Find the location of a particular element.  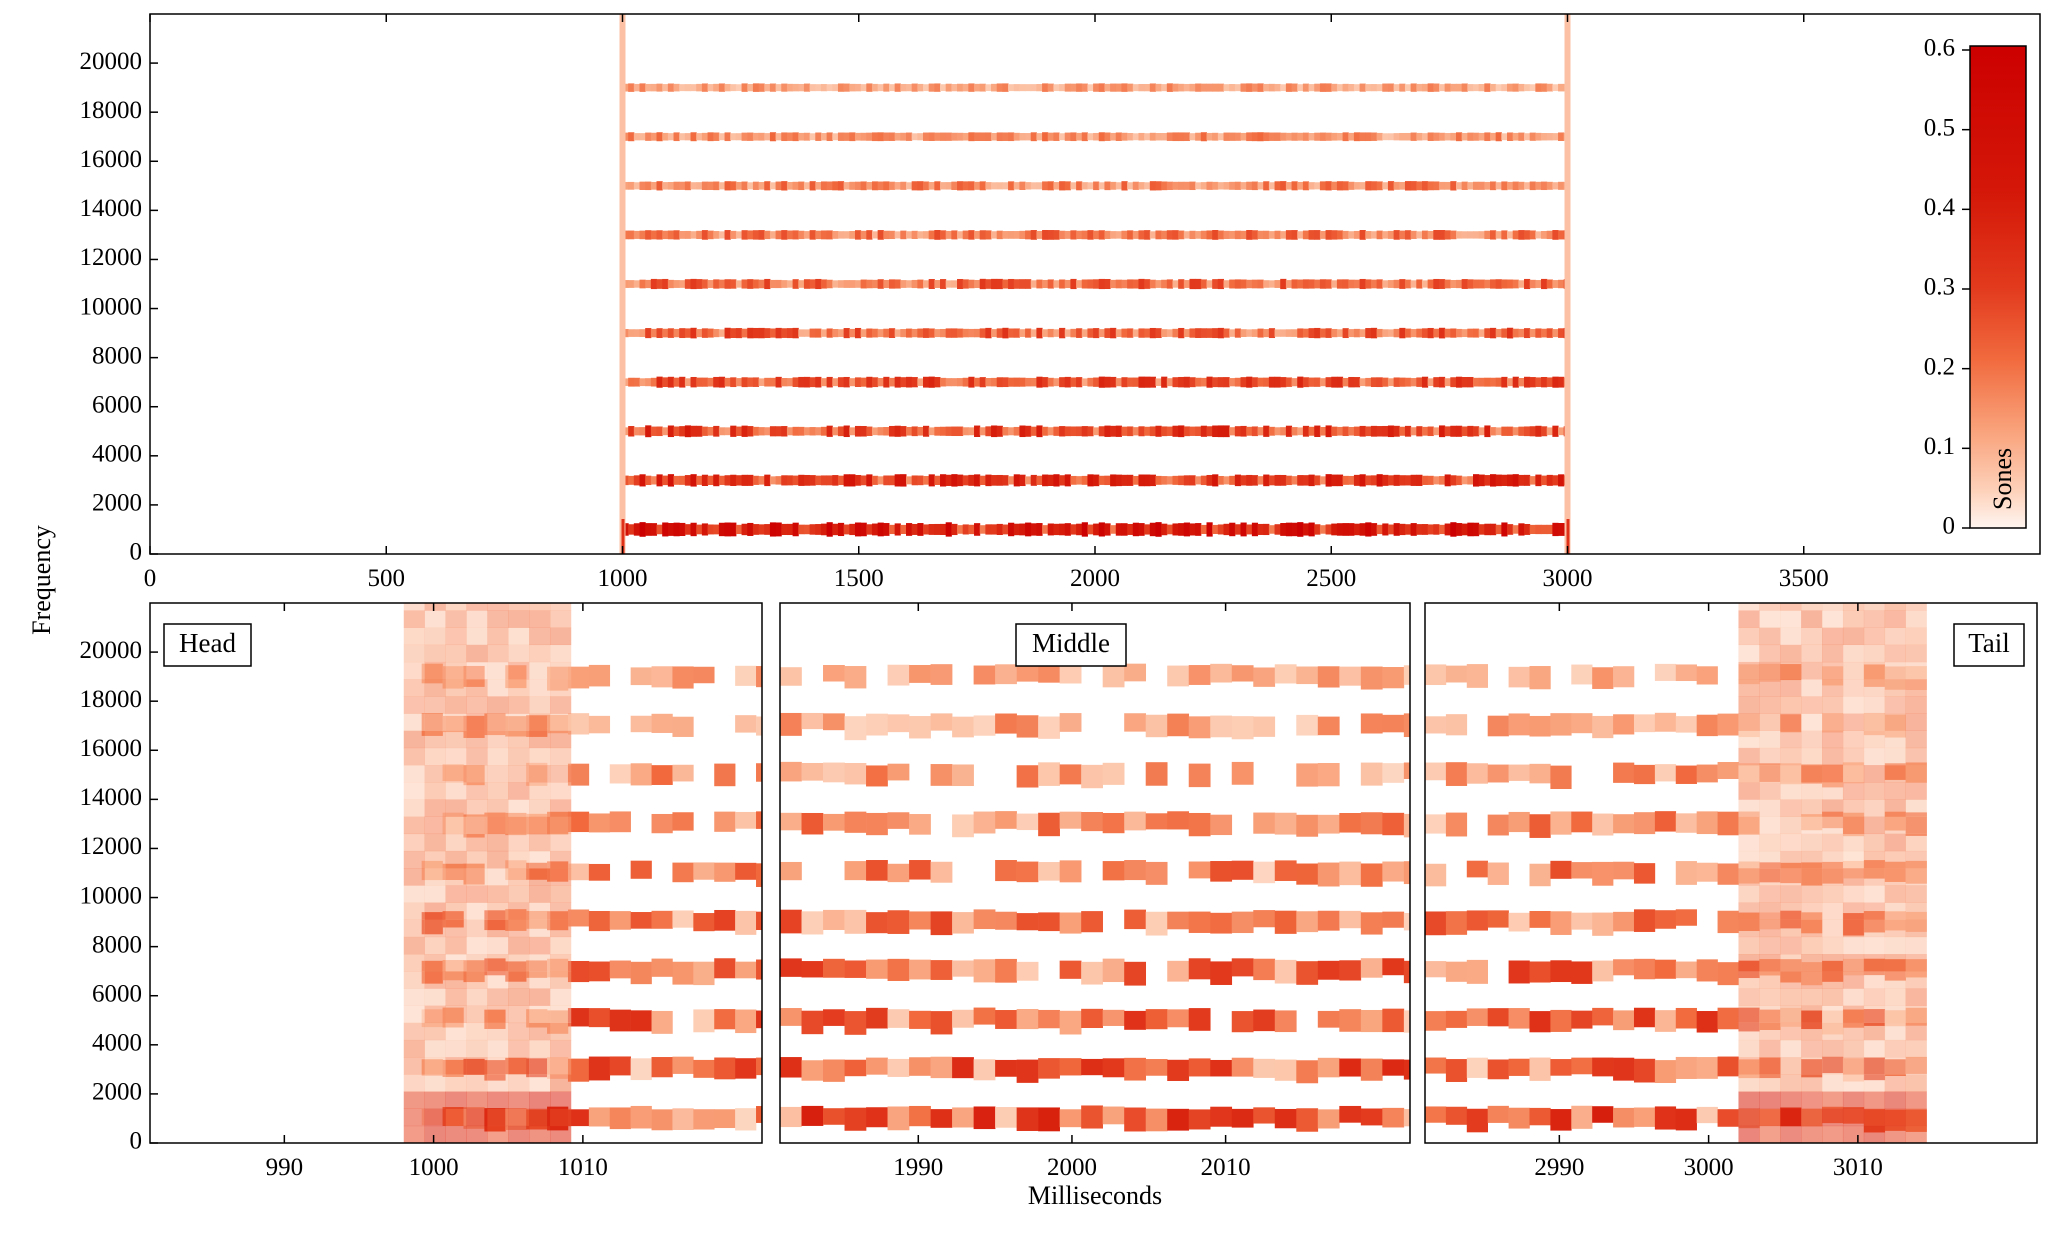

head-y-tick-label: 10000 is located at coordinates (111, 895).